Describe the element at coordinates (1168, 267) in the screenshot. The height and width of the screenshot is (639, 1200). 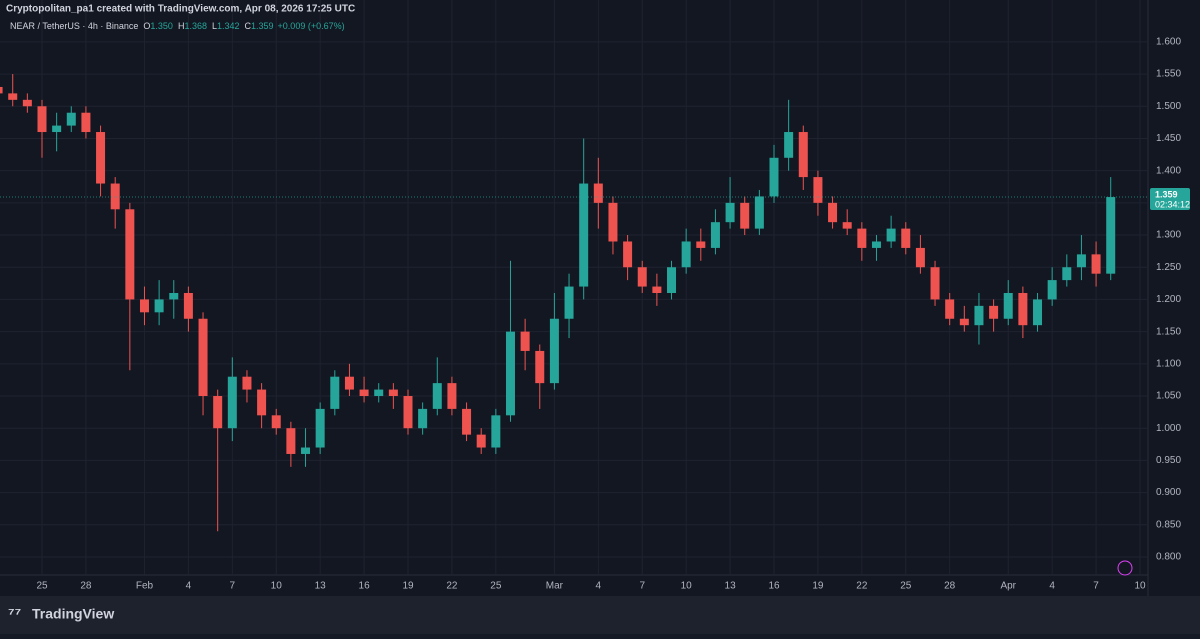
I see `y-tick-label: 1.250` at that location.